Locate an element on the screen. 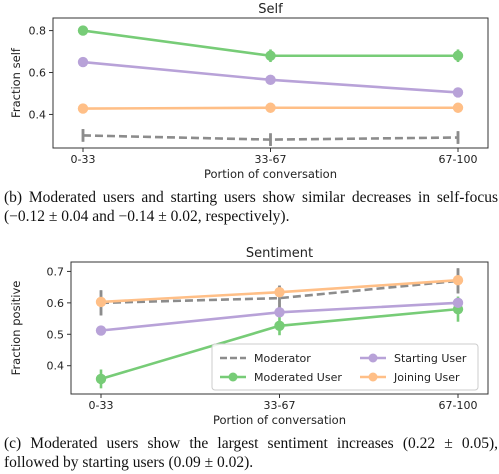 This screenshot has height=474, width=499. chart2-x-axis-label: Portion of conversation is located at coordinates (279, 420).